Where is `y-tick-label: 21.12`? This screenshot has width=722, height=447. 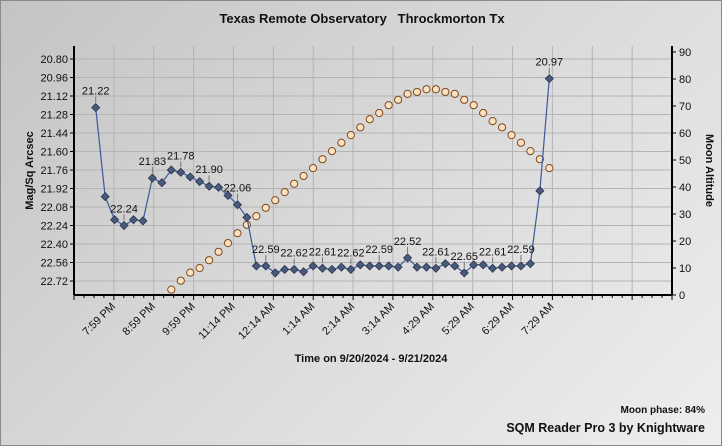 y-tick-label: 21.12 is located at coordinates (54, 97).